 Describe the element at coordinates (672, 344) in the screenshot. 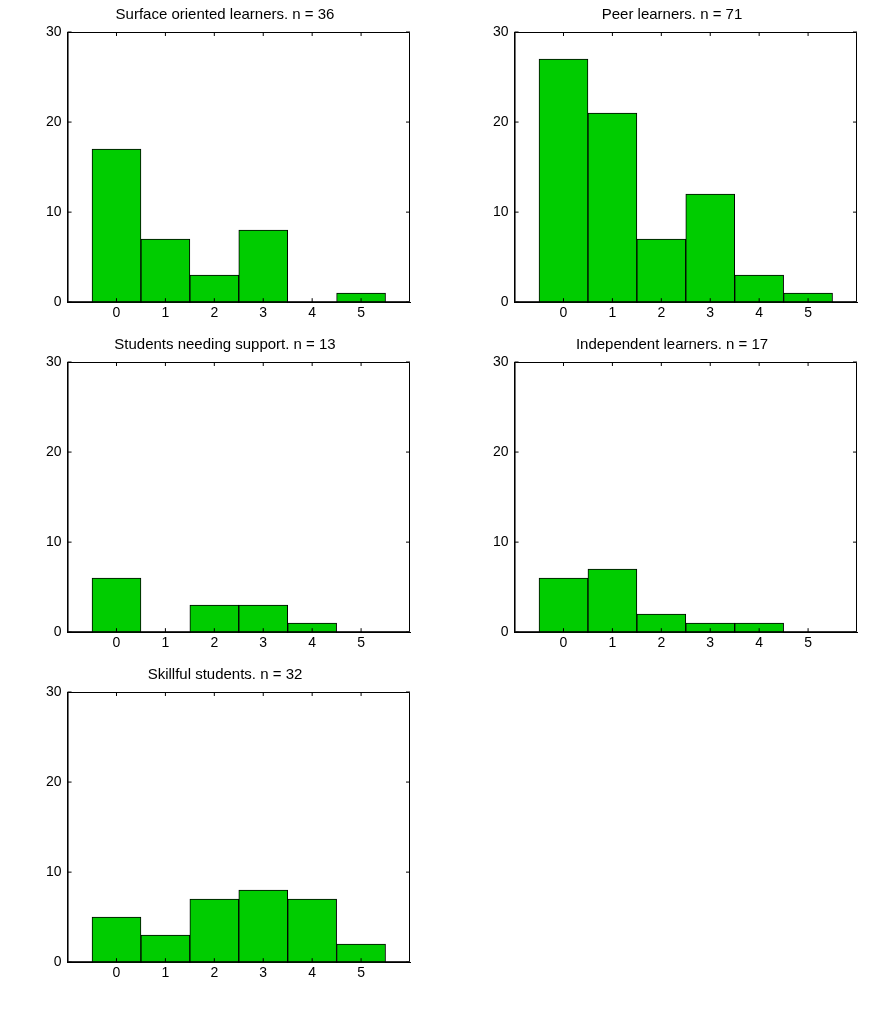

I see `chart-title: Independent learners. n = 17` at that location.